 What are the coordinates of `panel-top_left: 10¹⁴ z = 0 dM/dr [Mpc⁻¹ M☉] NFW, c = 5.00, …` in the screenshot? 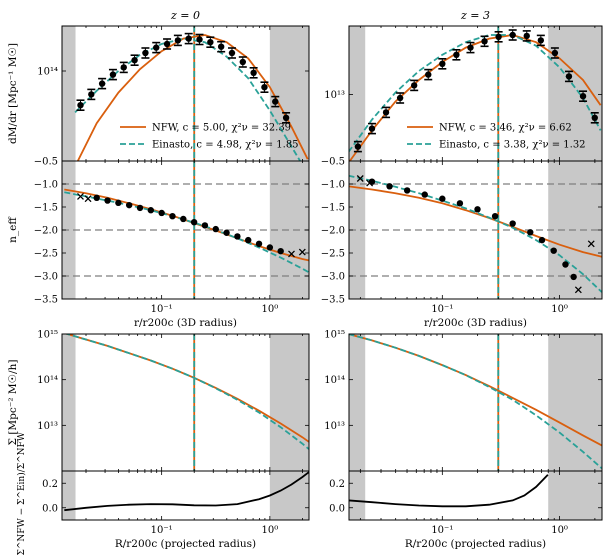 It's located at (158, 85).